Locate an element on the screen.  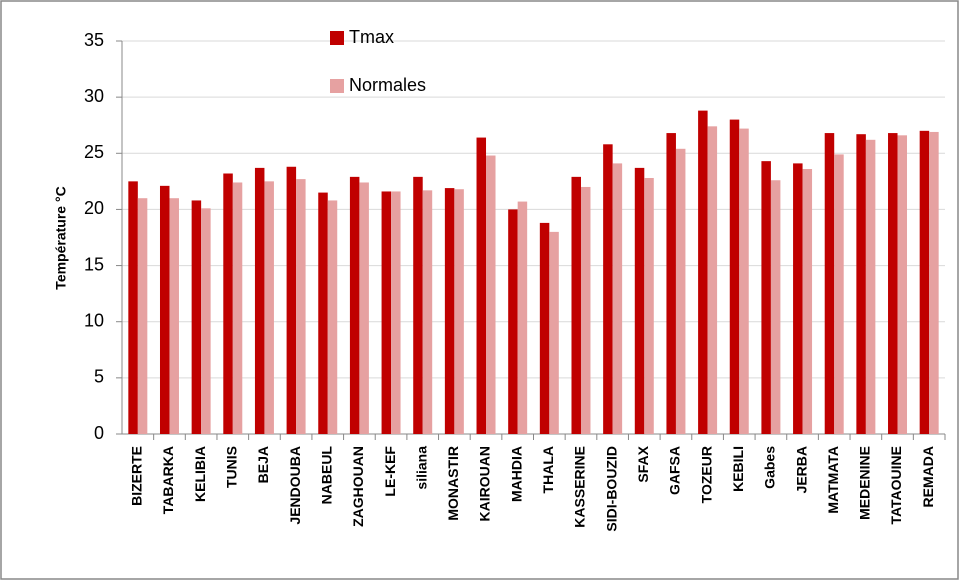
x-tick-label: MATMATA is located at coordinates (833, 480).